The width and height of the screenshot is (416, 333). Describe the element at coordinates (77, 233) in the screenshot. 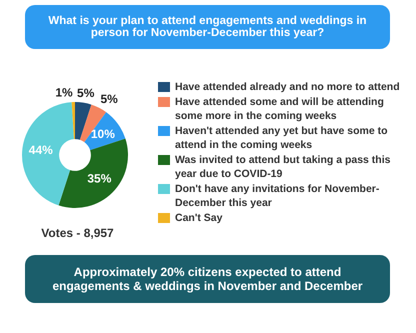

I see `text: Votes - 8,957` at that location.